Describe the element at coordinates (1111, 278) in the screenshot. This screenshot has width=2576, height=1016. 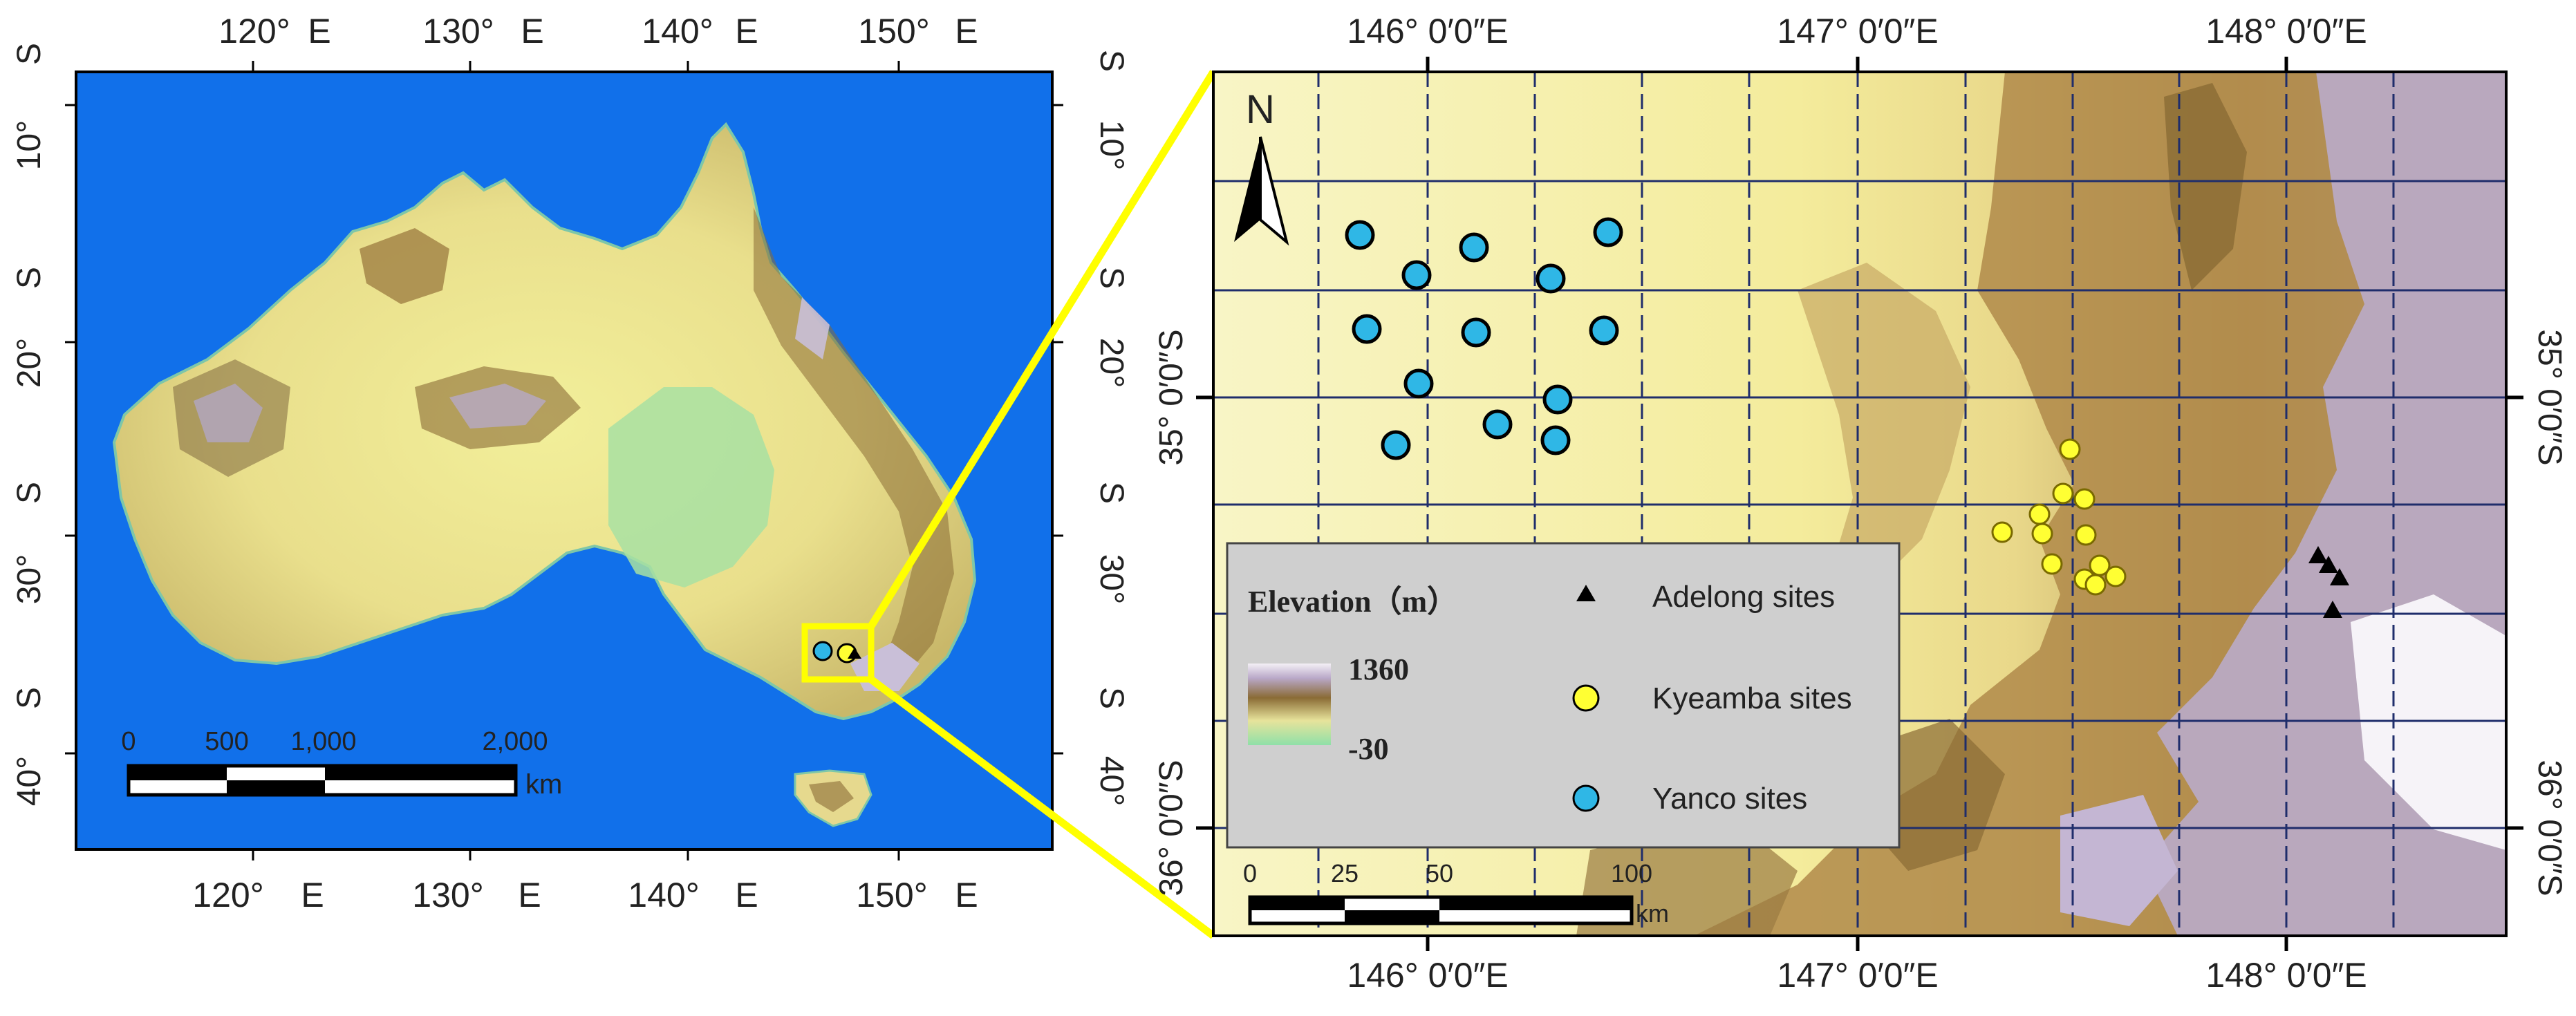
I see `lat-right-10-hem: S` at that location.